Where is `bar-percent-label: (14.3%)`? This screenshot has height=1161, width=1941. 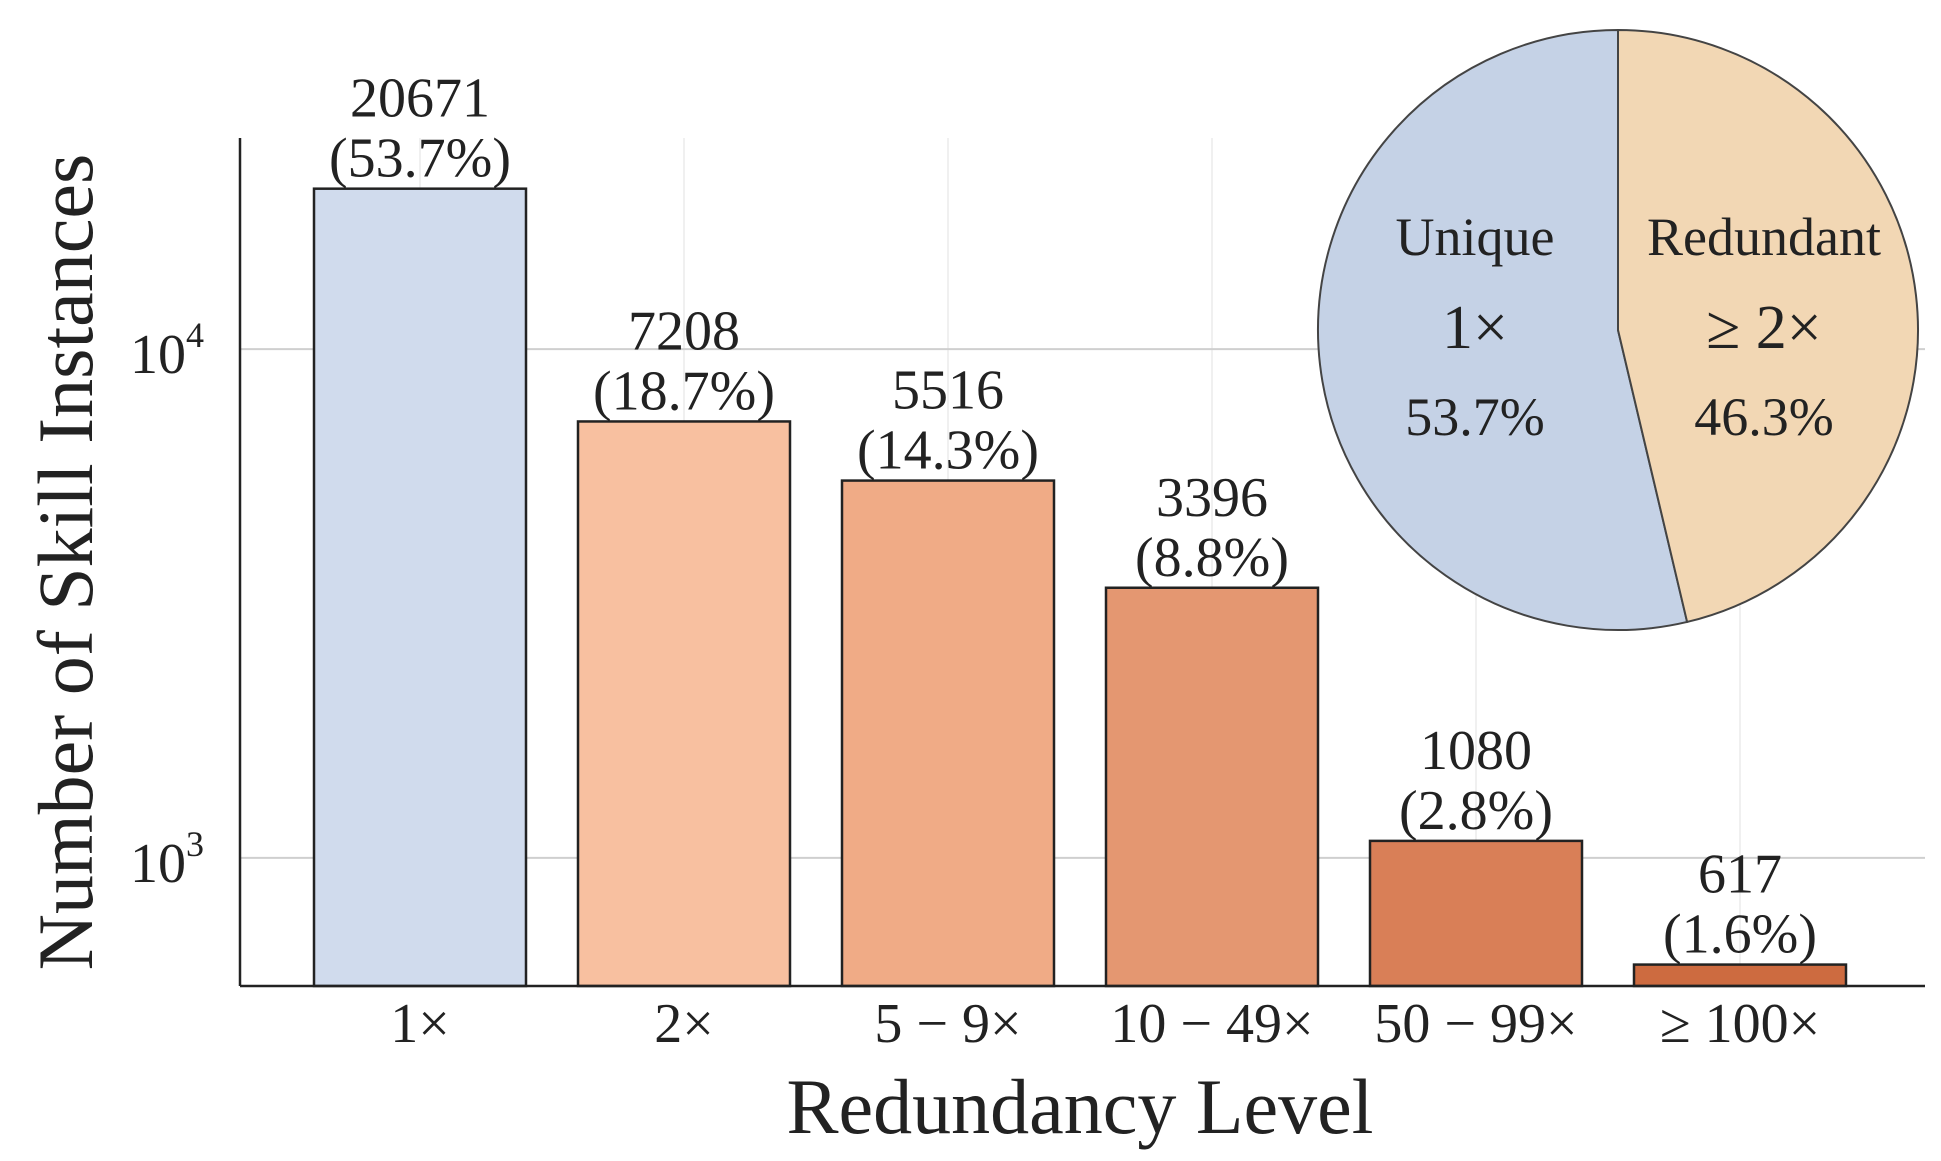
bar-percent-label: (14.3%) is located at coordinates (948, 451).